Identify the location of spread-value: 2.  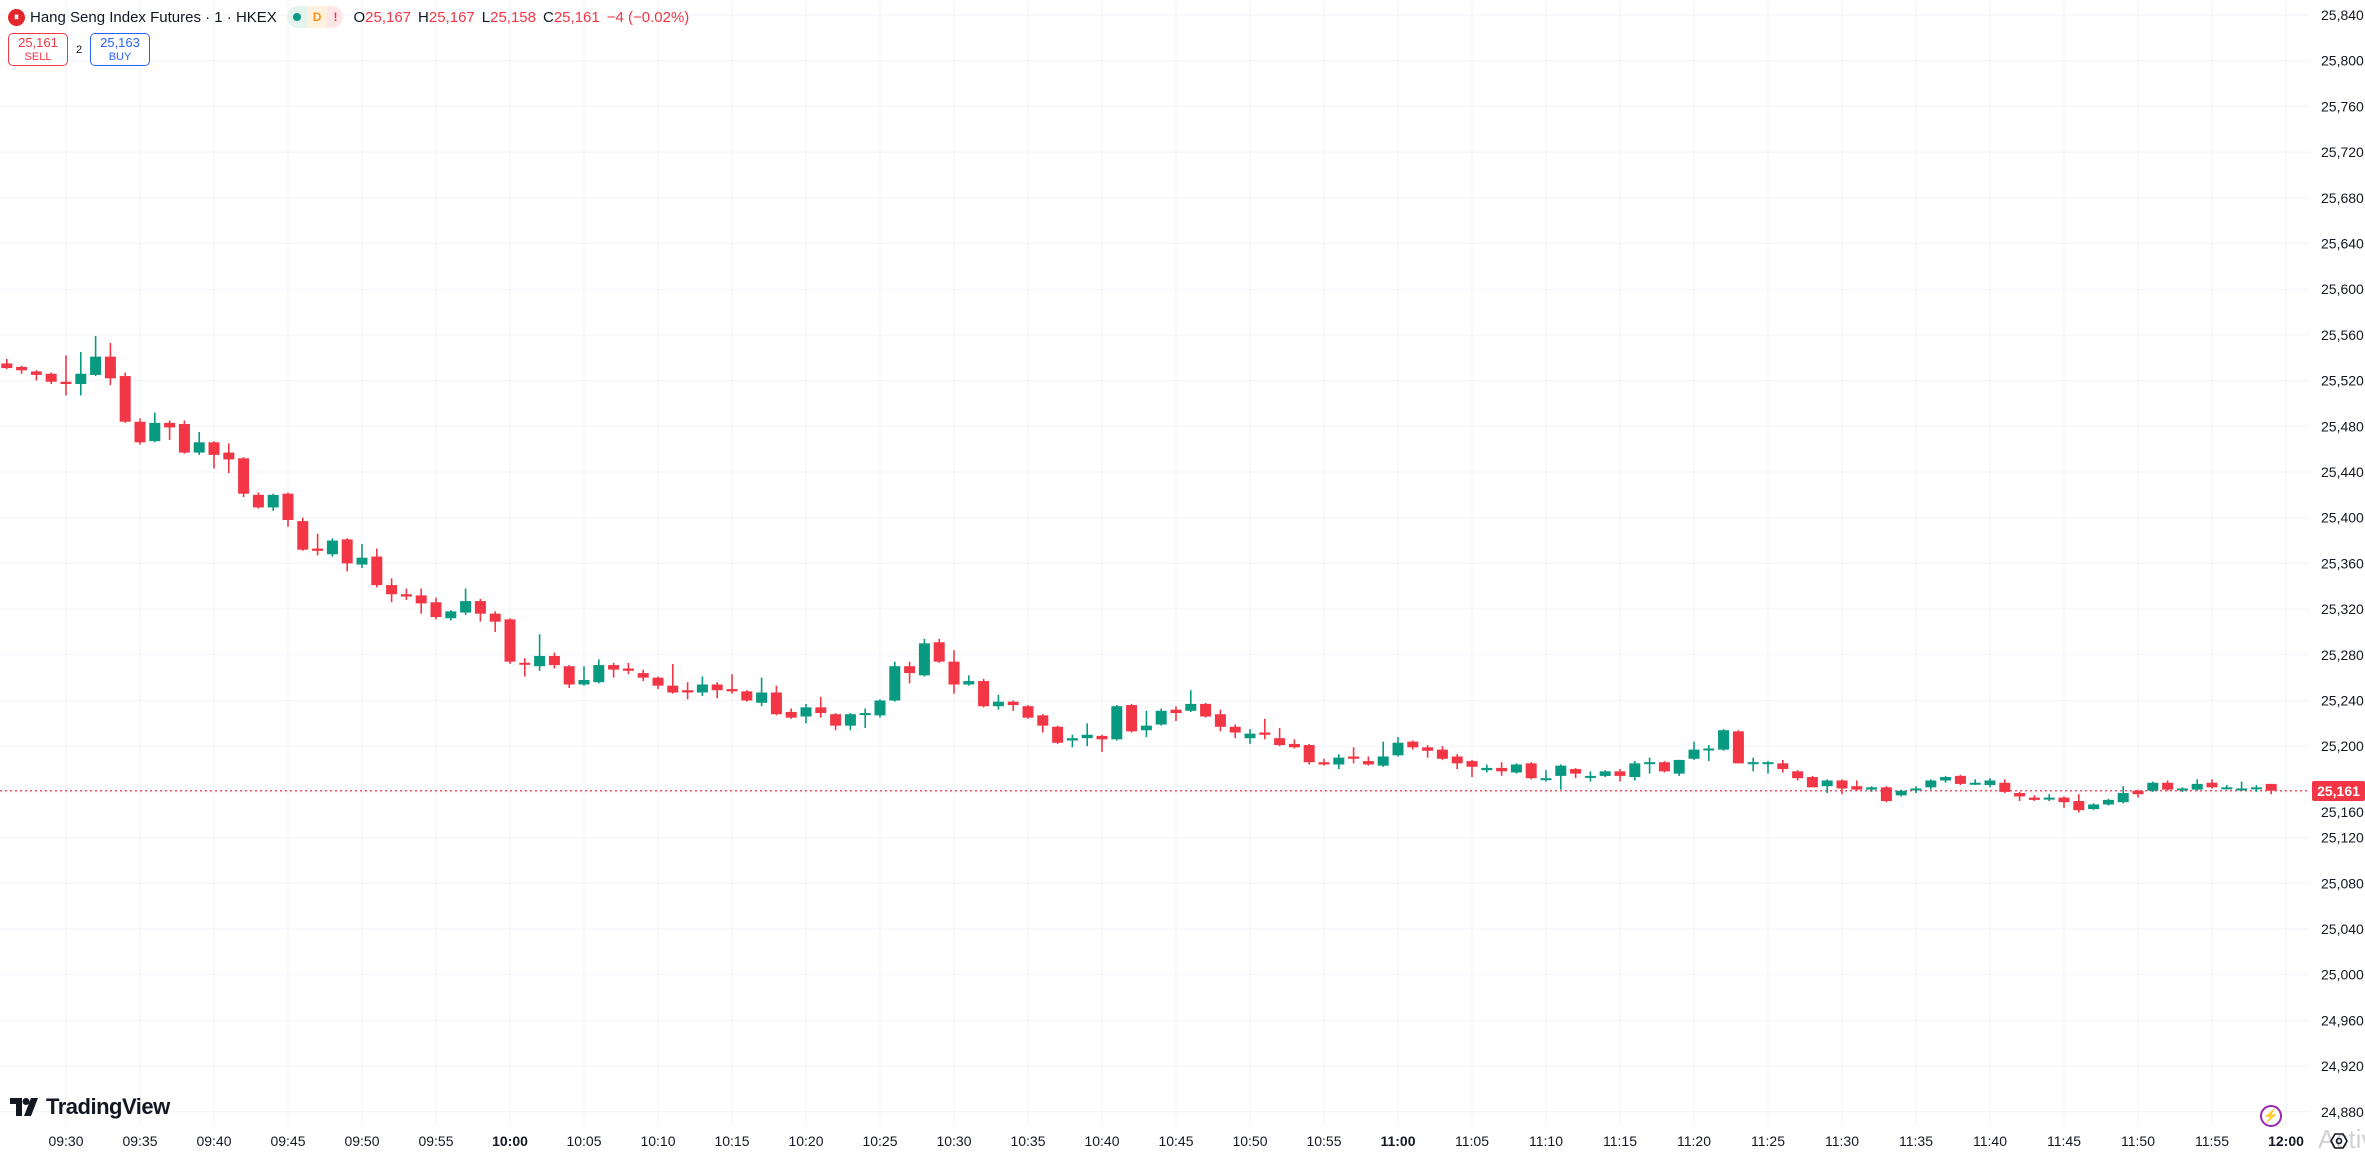
(79, 49).